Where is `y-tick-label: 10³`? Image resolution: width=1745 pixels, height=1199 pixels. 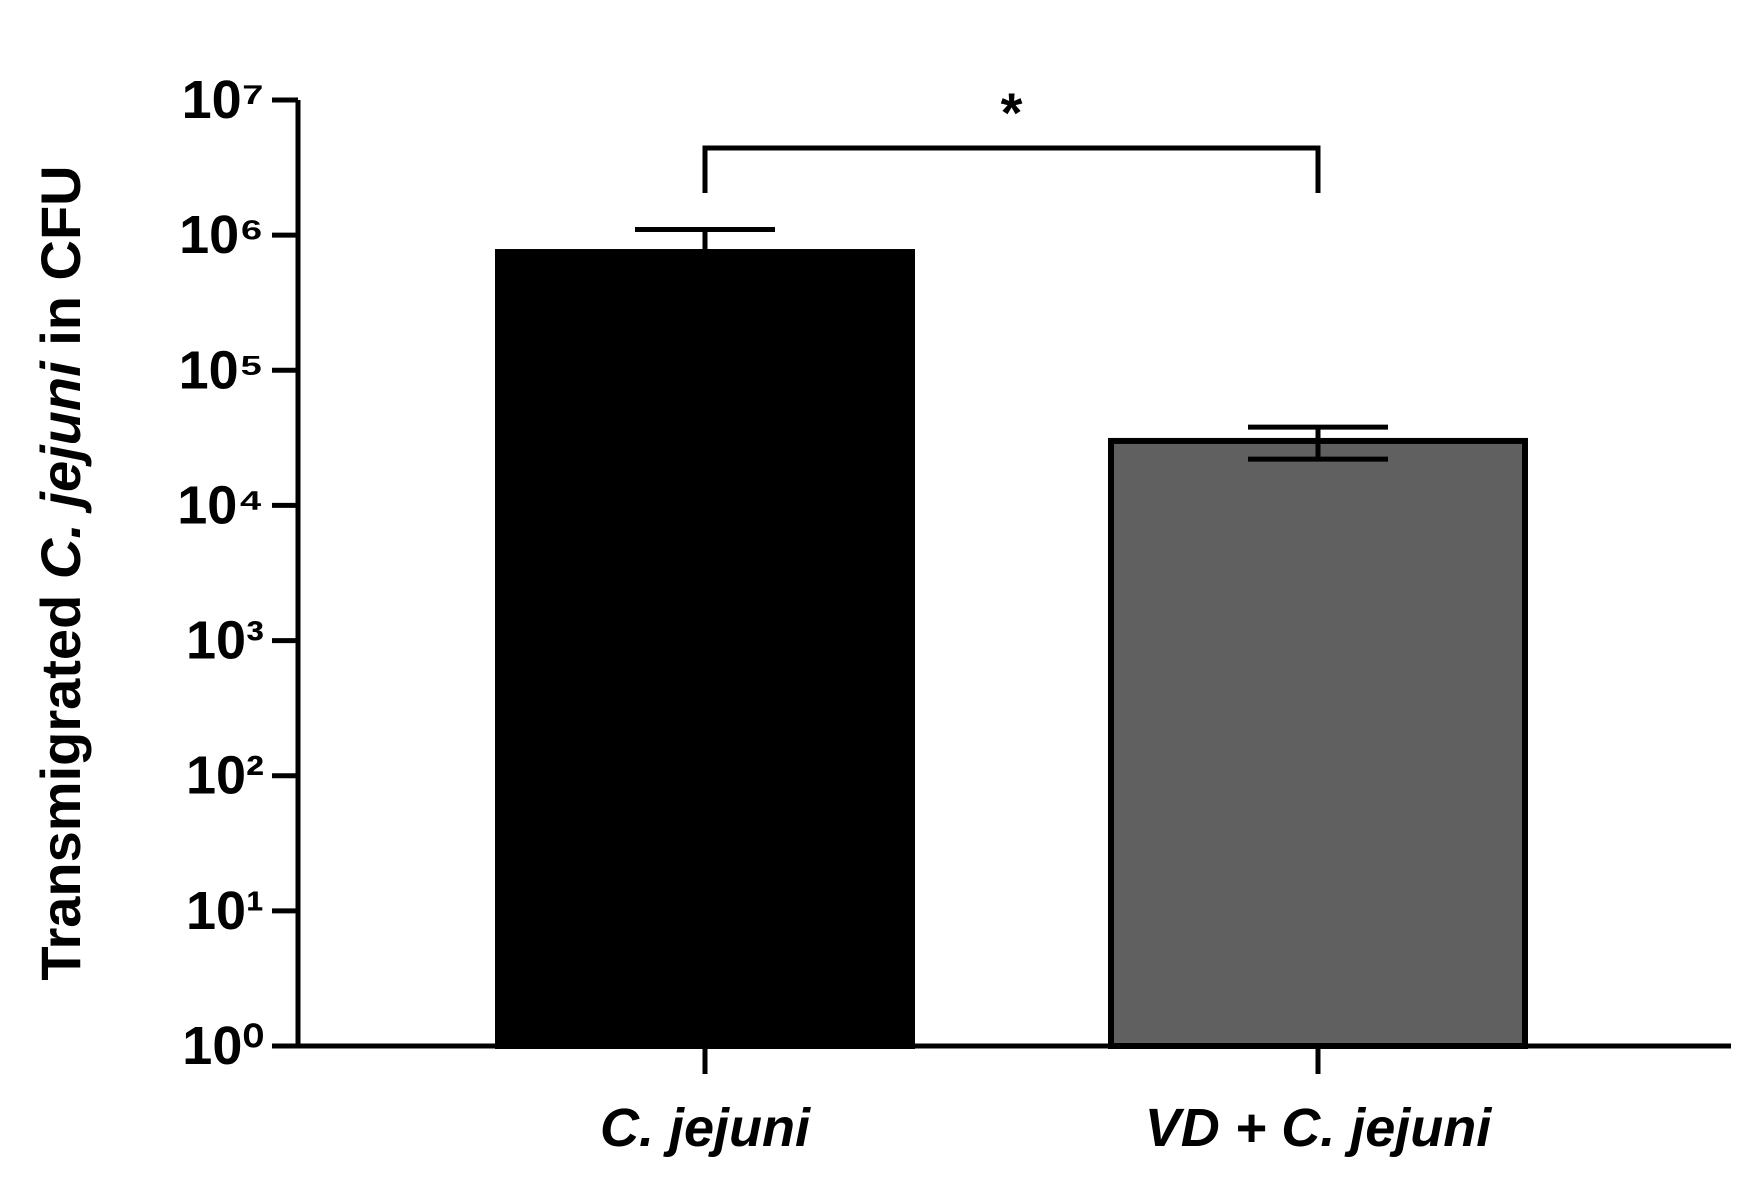
y-tick-label: 10³ is located at coordinates (225, 641).